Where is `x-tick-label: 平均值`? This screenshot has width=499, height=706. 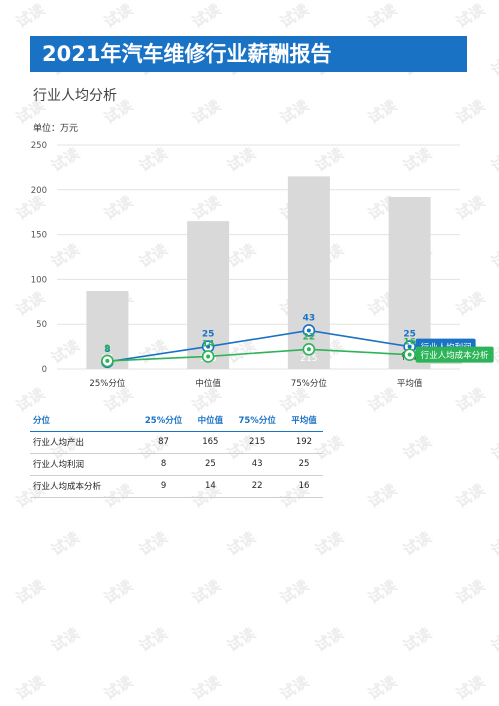 x-tick-label: 平均值 is located at coordinates (410, 383).